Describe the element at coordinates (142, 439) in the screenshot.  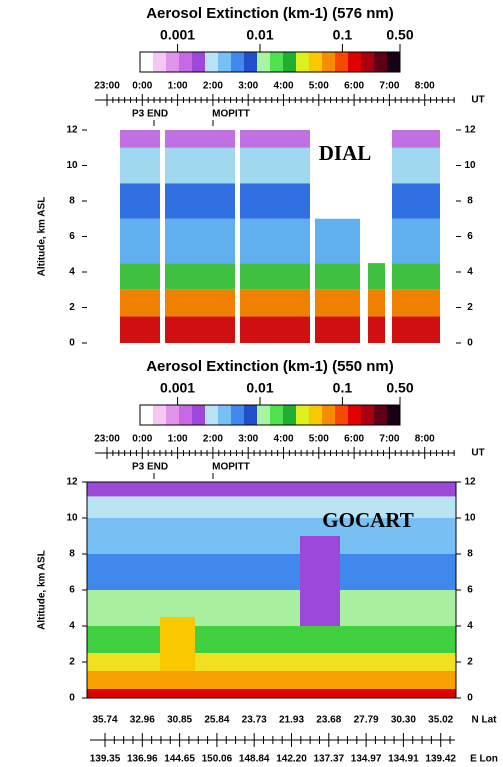
I see `time-tick-label: 0:00` at that location.